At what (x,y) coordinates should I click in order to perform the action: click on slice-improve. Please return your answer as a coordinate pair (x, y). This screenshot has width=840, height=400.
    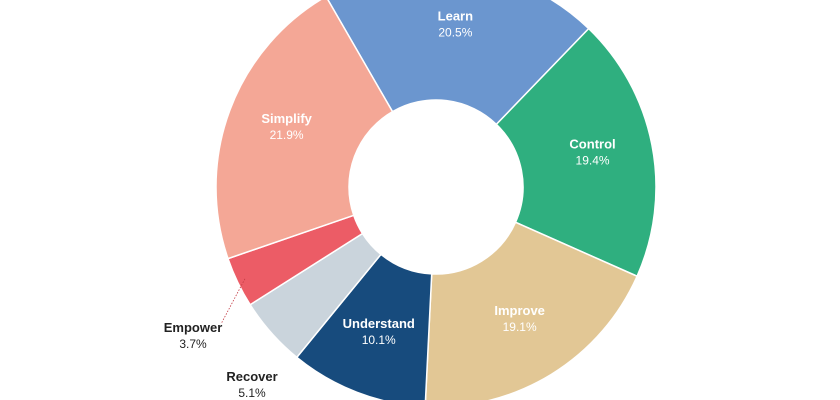
    Looking at the image, I should click on (531, 310).